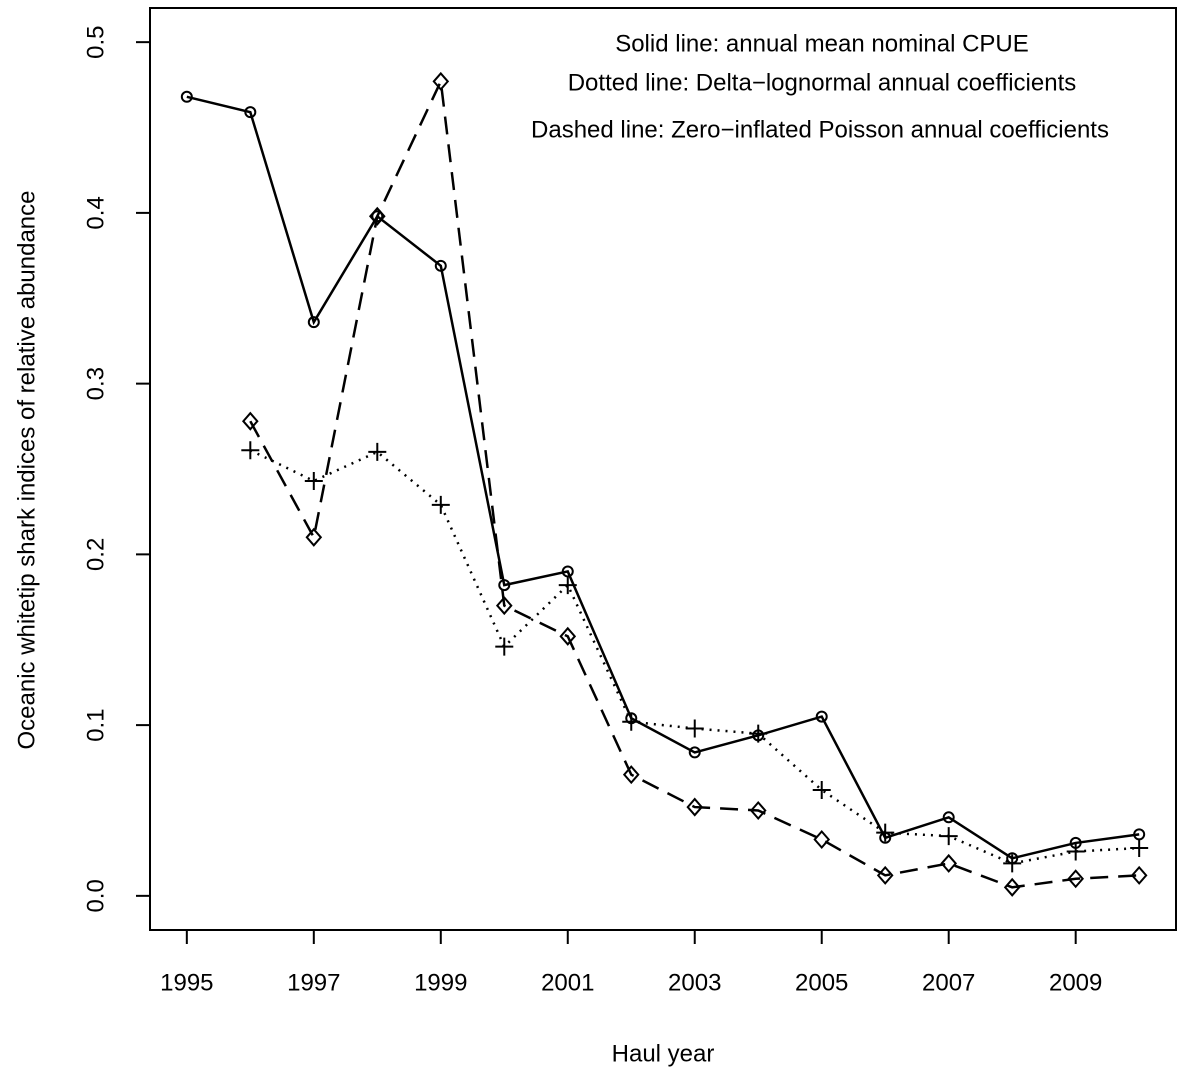 Image resolution: width=1183 pixels, height=1074 pixels. Describe the element at coordinates (821, 982) in the screenshot. I see `x-tick-label: 2005` at that location.